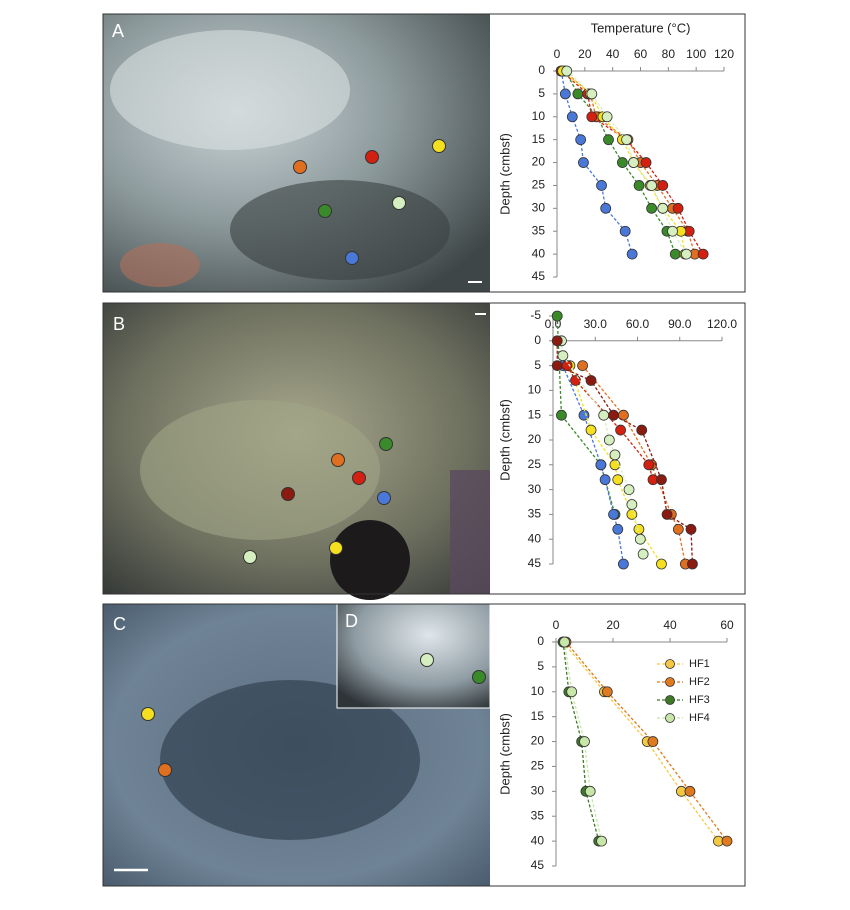 This screenshot has width=850, height=910. Describe the element at coordinates (538, 716) in the screenshot. I see `y-tick-label: 15` at that location.